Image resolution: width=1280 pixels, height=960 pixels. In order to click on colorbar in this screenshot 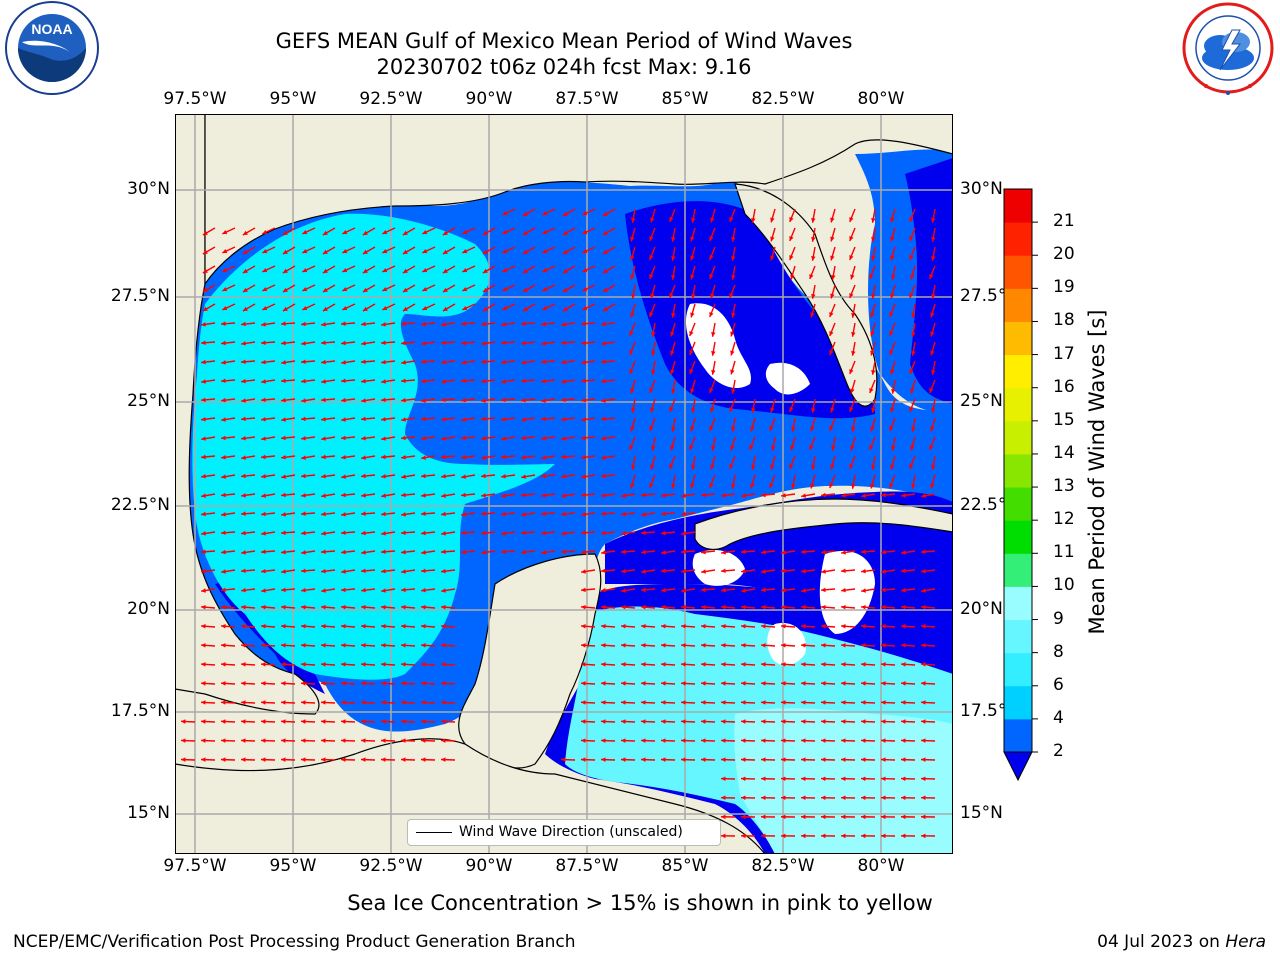, I will do `click(1020, 485)`.